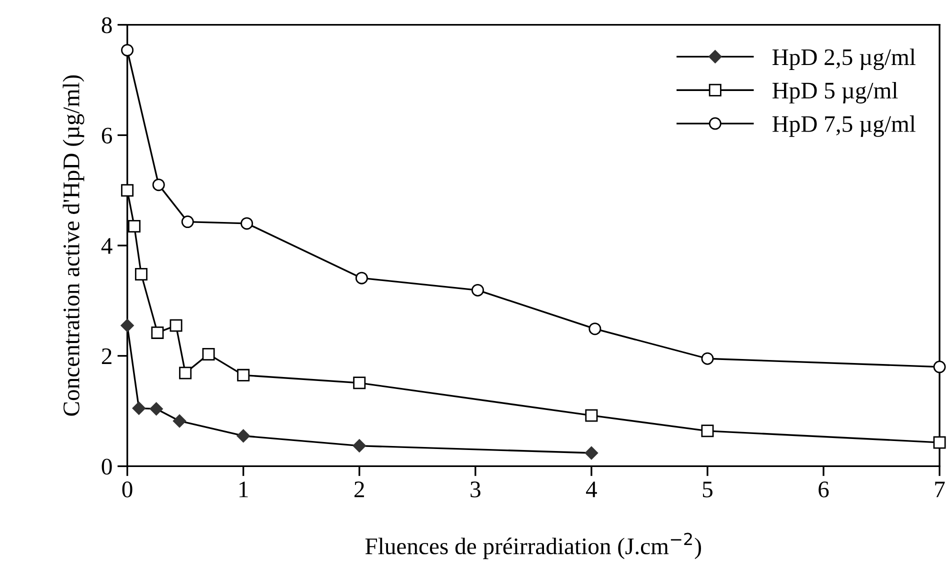  What do you see at coordinates (591, 490) in the screenshot?
I see `x-tick-label: 4` at bounding box center [591, 490].